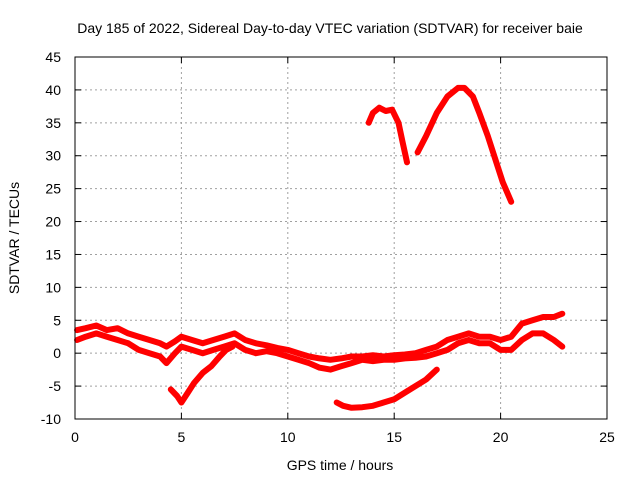 The width and height of the screenshot is (640, 480). Describe the element at coordinates (53, 57) in the screenshot. I see `y-tick-label: 45` at that location.